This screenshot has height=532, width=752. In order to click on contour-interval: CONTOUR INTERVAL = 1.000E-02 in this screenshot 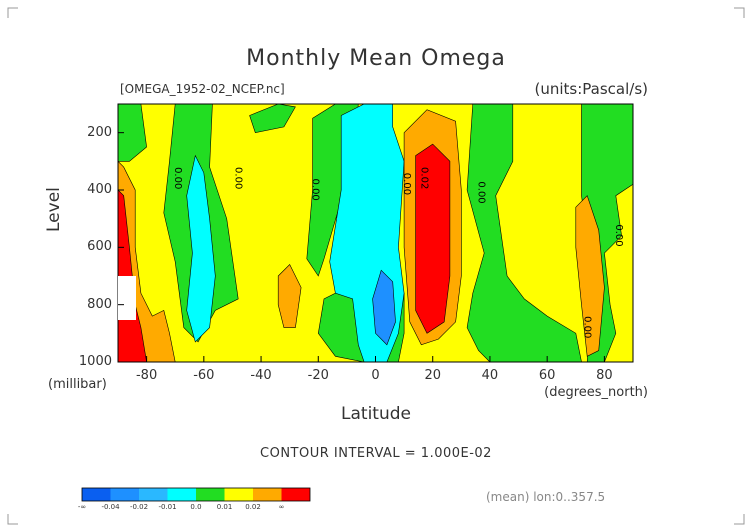, I will do `click(376, 453)`.